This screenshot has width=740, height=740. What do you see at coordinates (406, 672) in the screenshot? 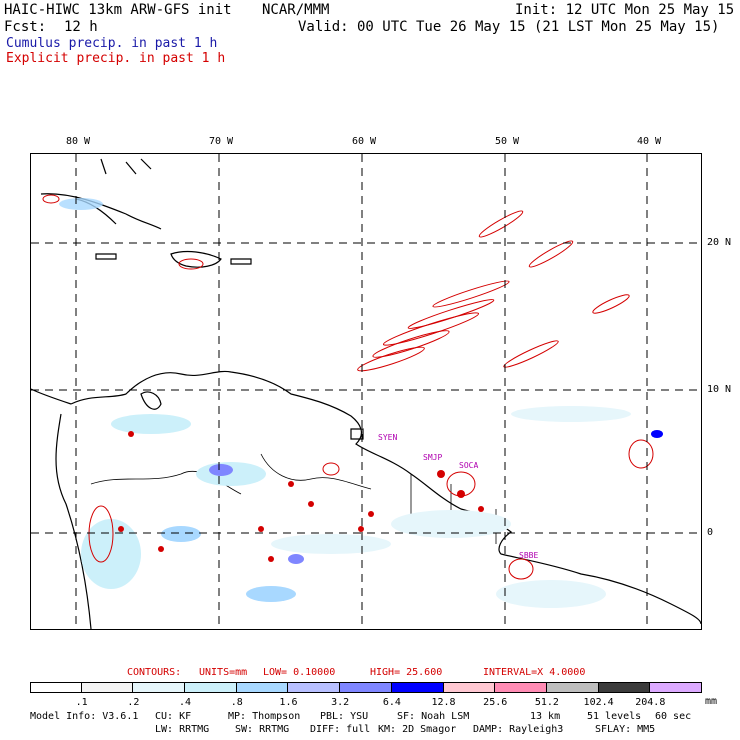
I see `contours-high: HIGH= 25.600` at bounding box center [406, 672].